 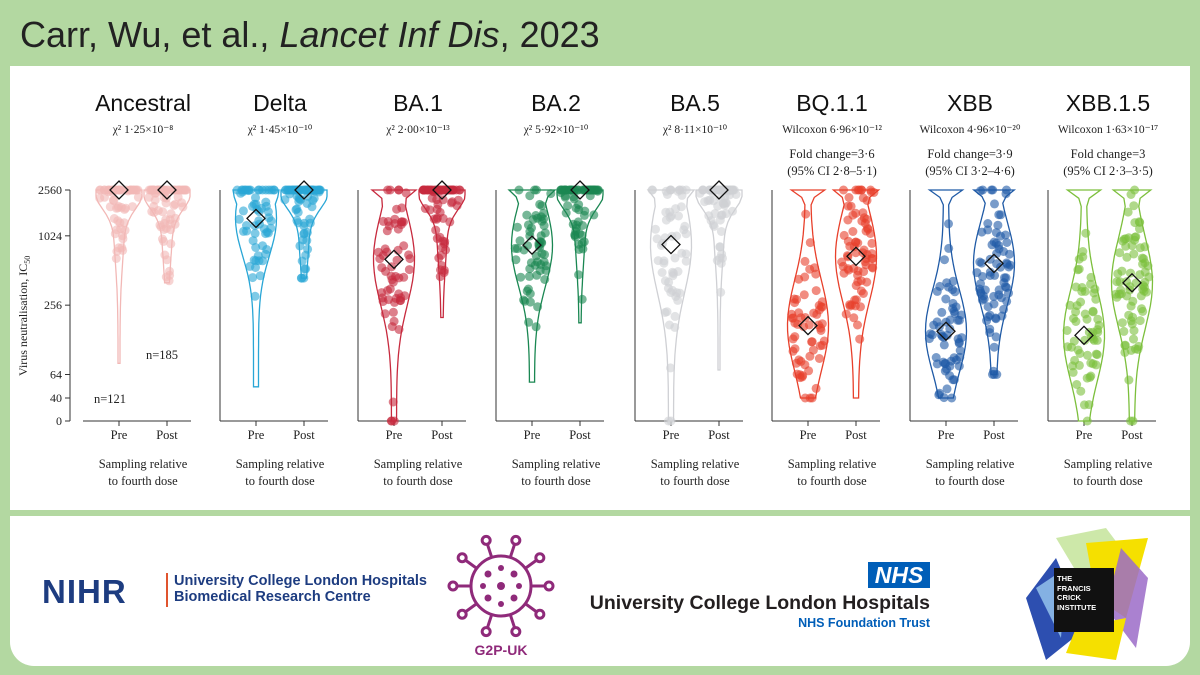 What do you see at coordinates (27, 260) in the screenshot?
I see `y-axis-label-subscript: 50` at bounding box center [27, 260].